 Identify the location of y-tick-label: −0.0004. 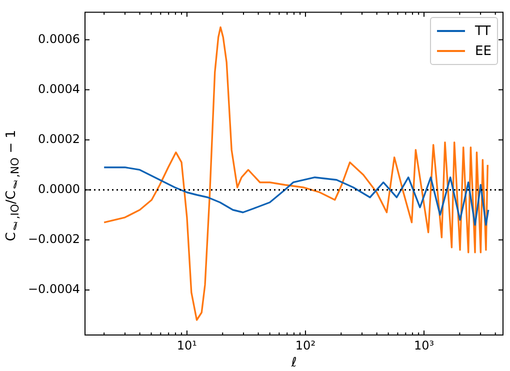
(54, 289).